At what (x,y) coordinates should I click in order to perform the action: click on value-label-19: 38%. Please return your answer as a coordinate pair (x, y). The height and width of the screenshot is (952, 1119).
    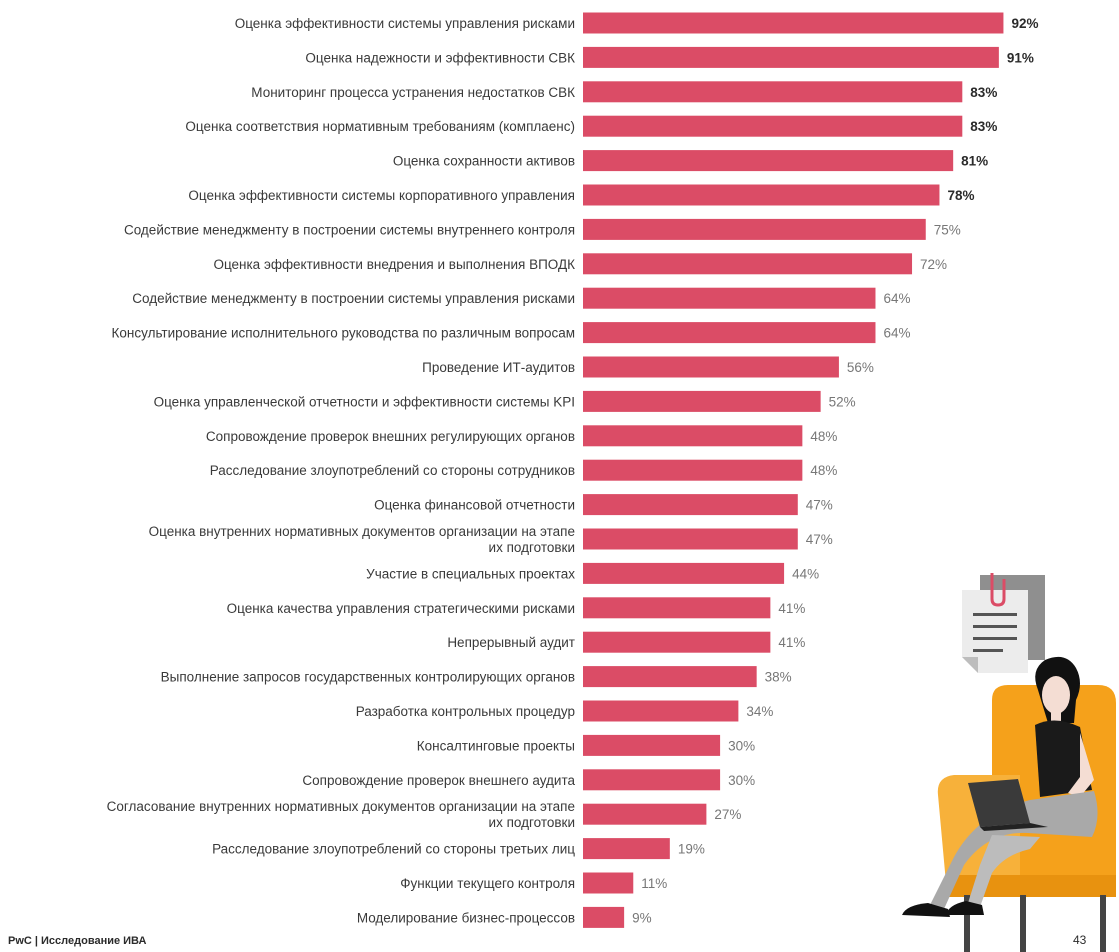
    Looking at the image, I should click on (778, 677).